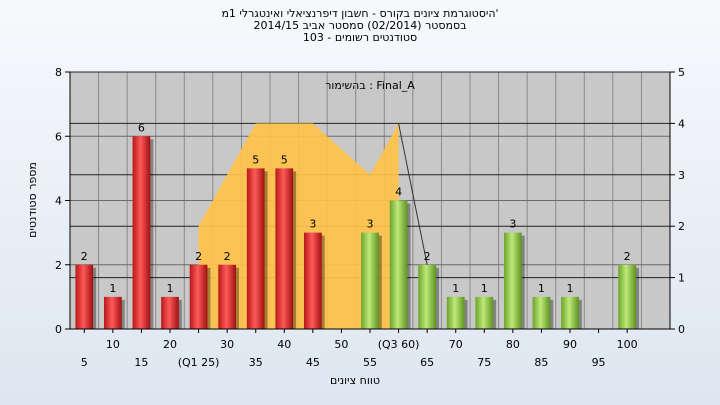 The image size is (720, 405). I want to click on x-tick-label: 85, so click(541, 362).